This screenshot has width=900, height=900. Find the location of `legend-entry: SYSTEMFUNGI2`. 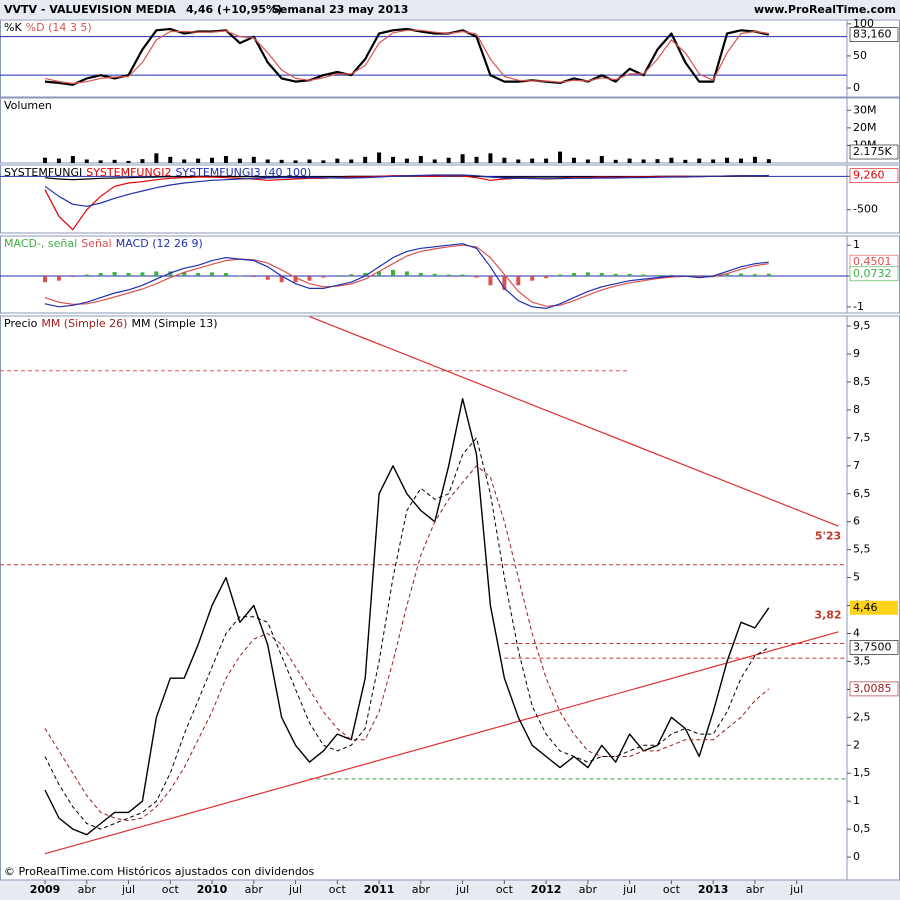

legend-entry: SYSTEMFUNGI2 is located at coordinates (128, 172).